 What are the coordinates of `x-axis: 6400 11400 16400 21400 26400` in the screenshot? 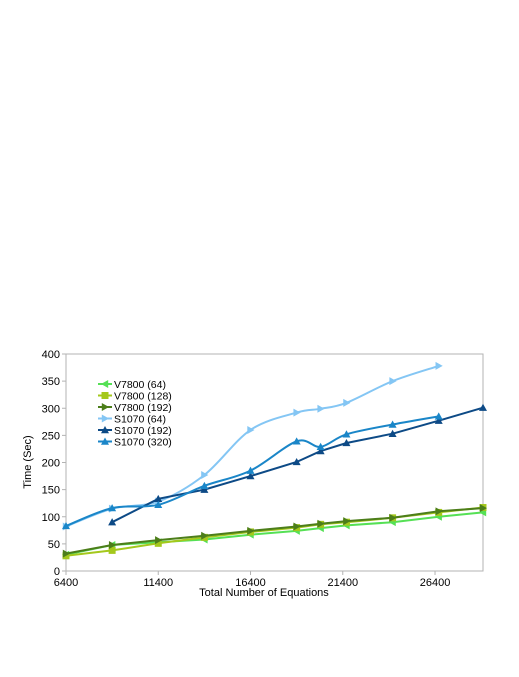 It's located at (252, 580).